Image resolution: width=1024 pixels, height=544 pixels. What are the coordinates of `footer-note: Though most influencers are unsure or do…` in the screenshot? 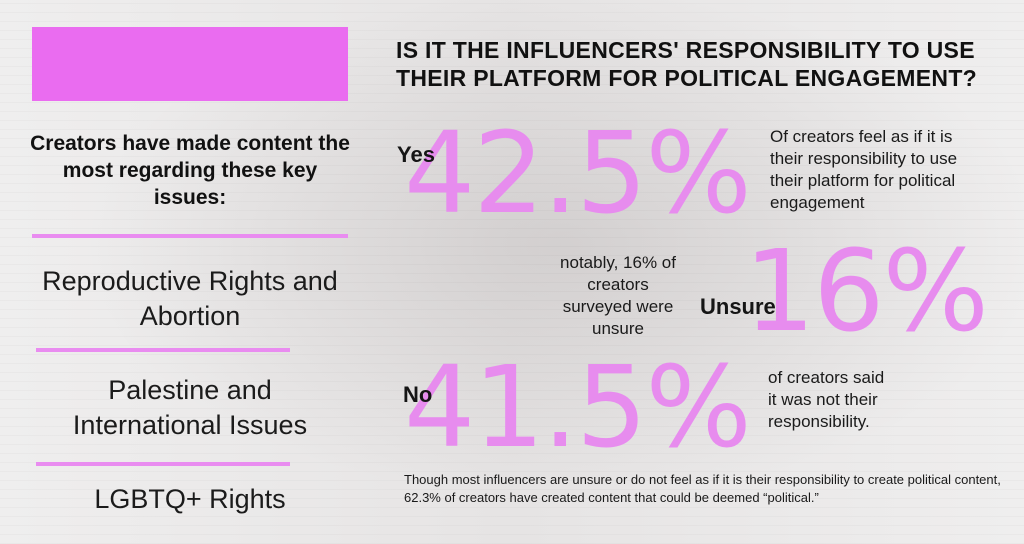 It's located at (702, 488).